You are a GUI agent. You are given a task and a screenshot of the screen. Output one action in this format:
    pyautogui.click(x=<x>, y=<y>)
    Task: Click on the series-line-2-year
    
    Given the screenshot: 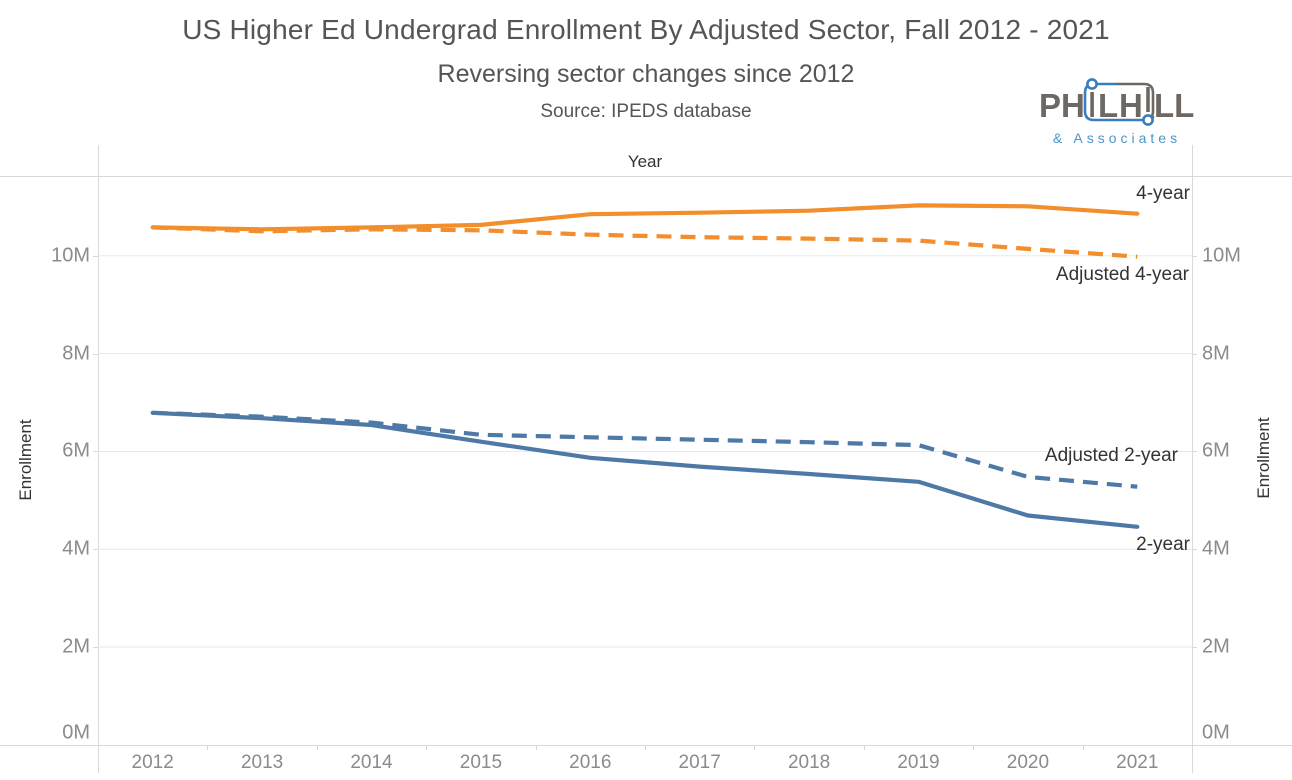 What is the action you would take?
    pyautogui.click(x=645, y=469)
    